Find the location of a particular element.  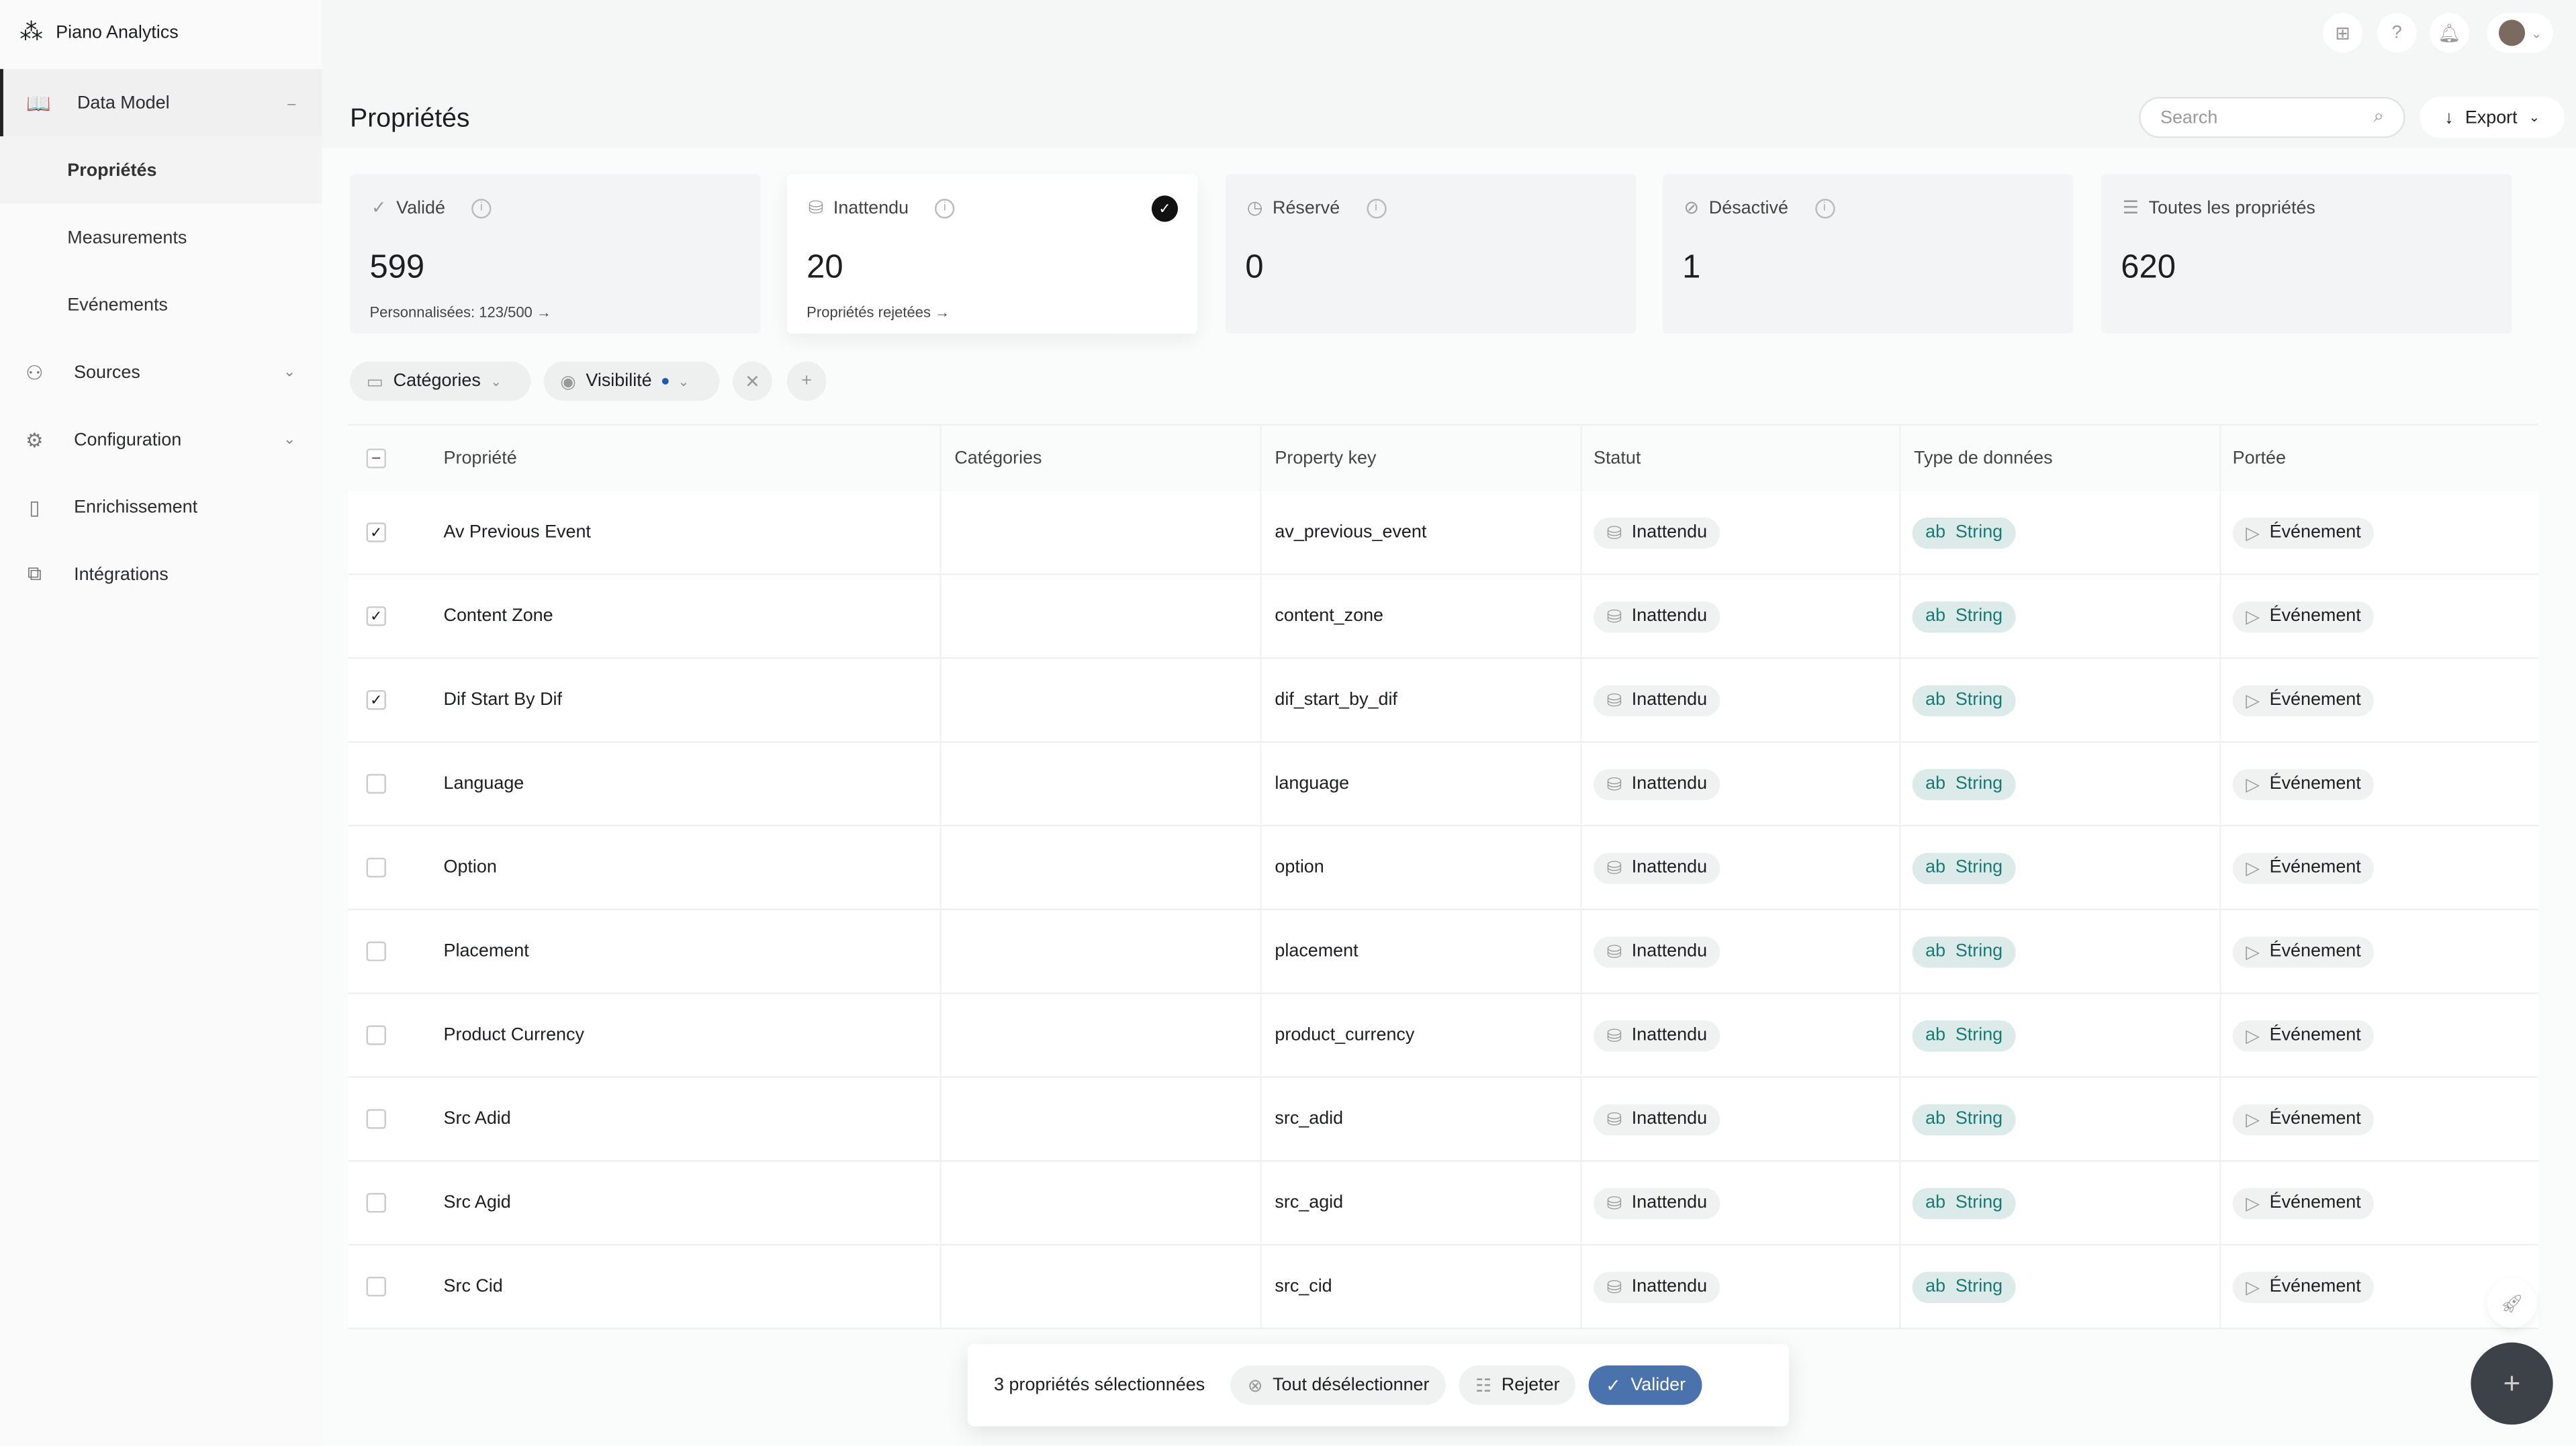

property-name: Src Cid is located at coordinates (473, 1286).